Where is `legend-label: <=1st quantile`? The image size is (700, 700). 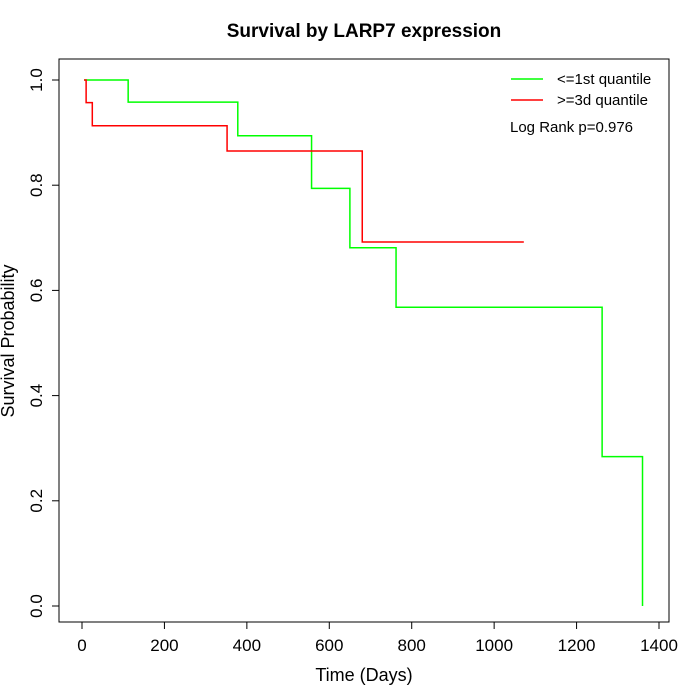
legend-label: <=1st quantile is located at coordinates (604, 79).